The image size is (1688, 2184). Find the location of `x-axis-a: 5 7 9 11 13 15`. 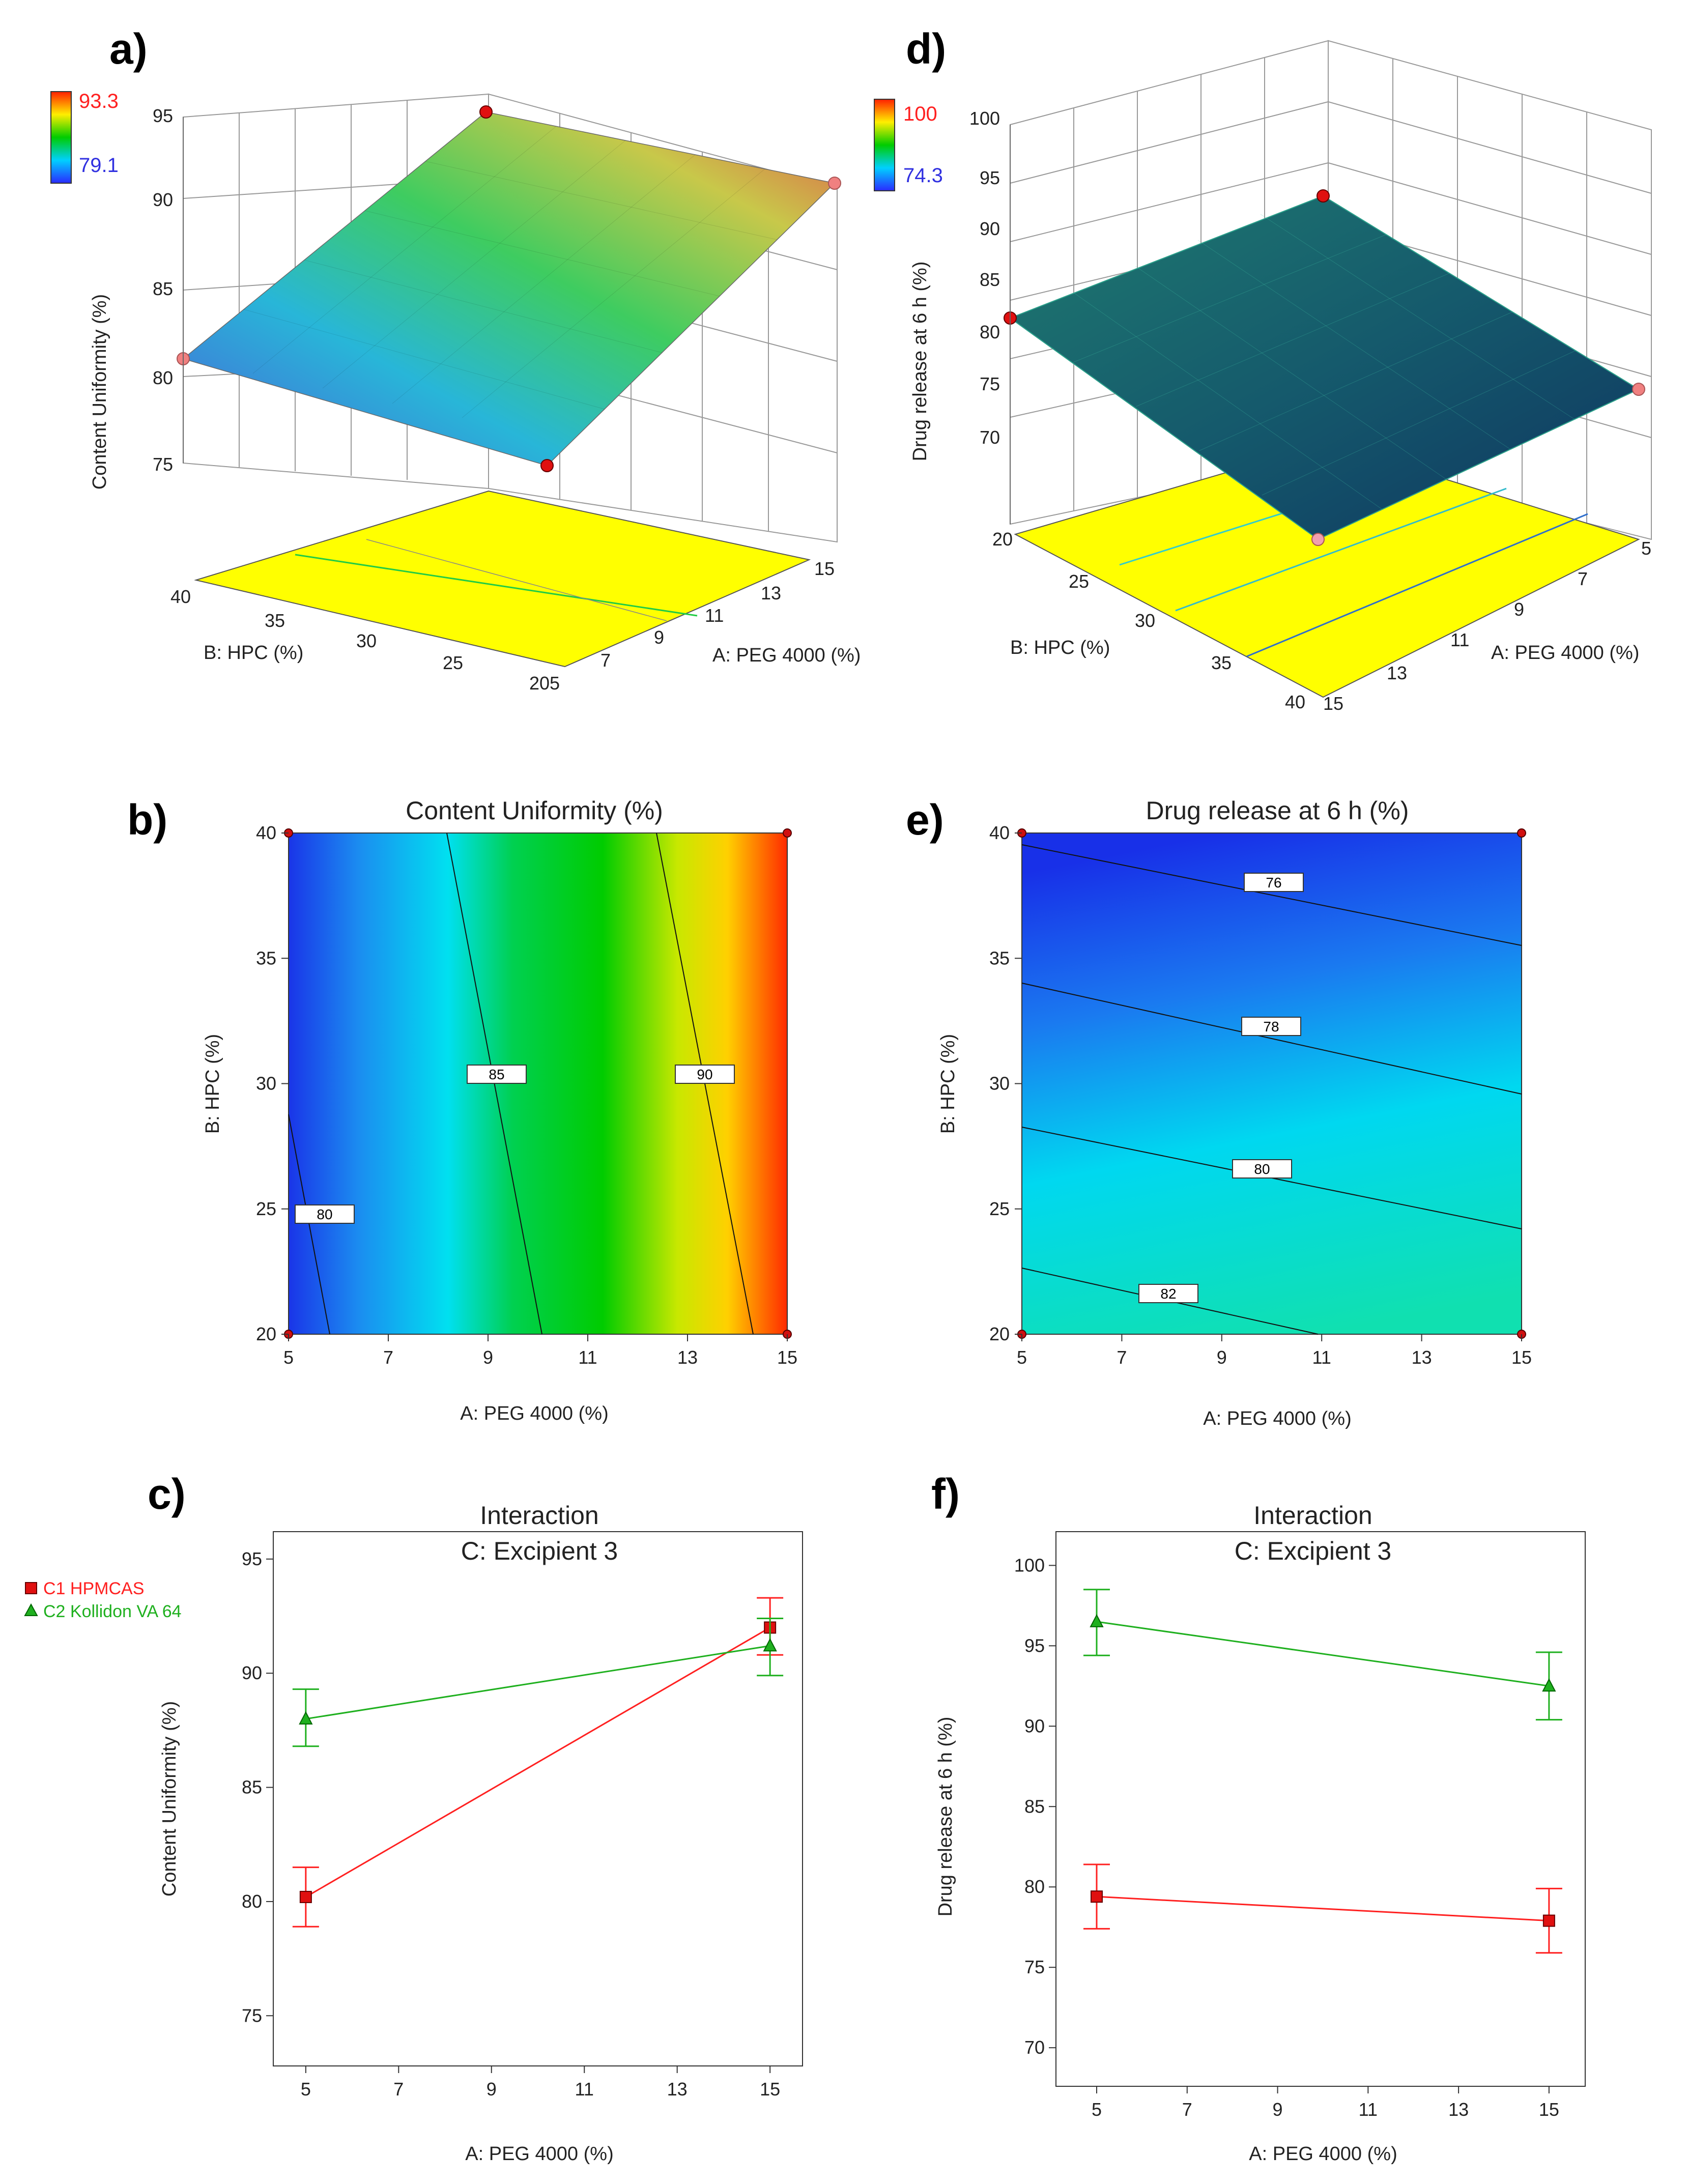

x-axis-a: 5 7 9 11 13 15 is located at coordinates (693, 626).